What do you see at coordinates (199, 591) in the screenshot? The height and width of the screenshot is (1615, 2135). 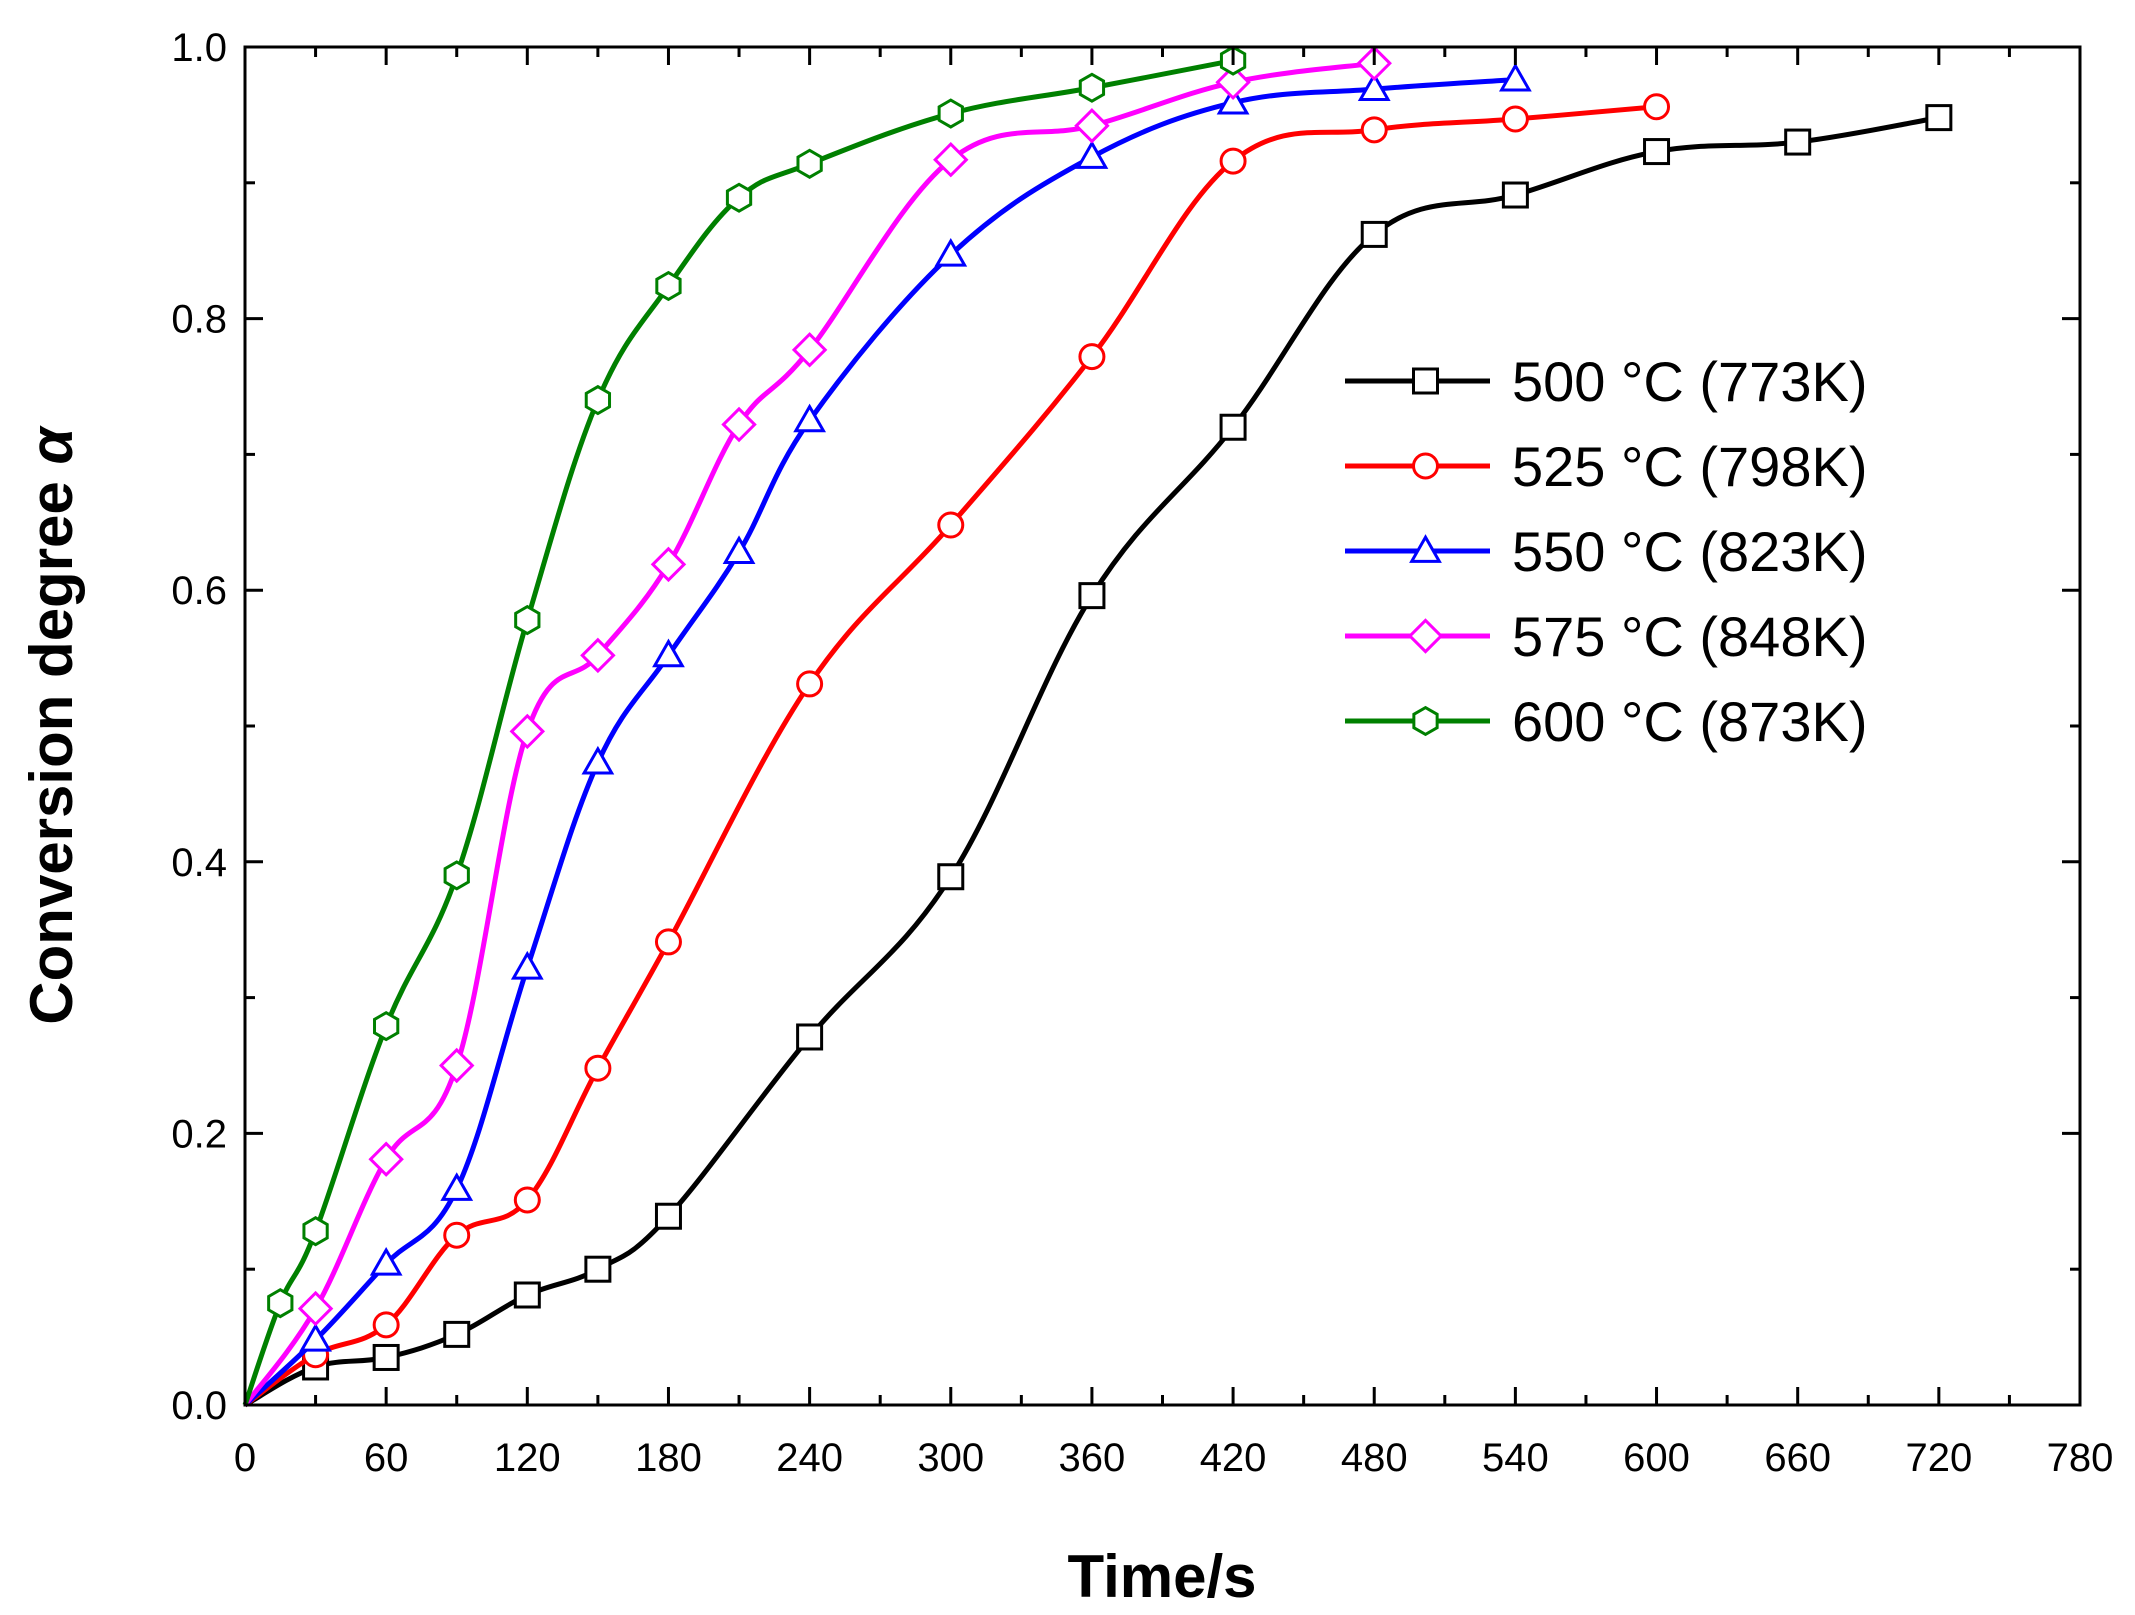 I see `y-tick-label: 0.6` at bounding box center [199, 591].